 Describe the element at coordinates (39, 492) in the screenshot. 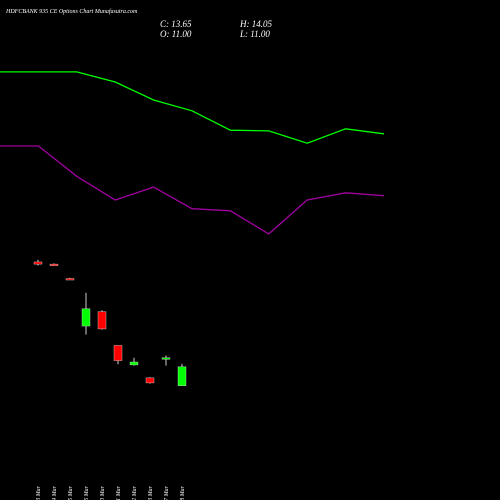

I see `x-tick-label: 03 Mar` at that location.